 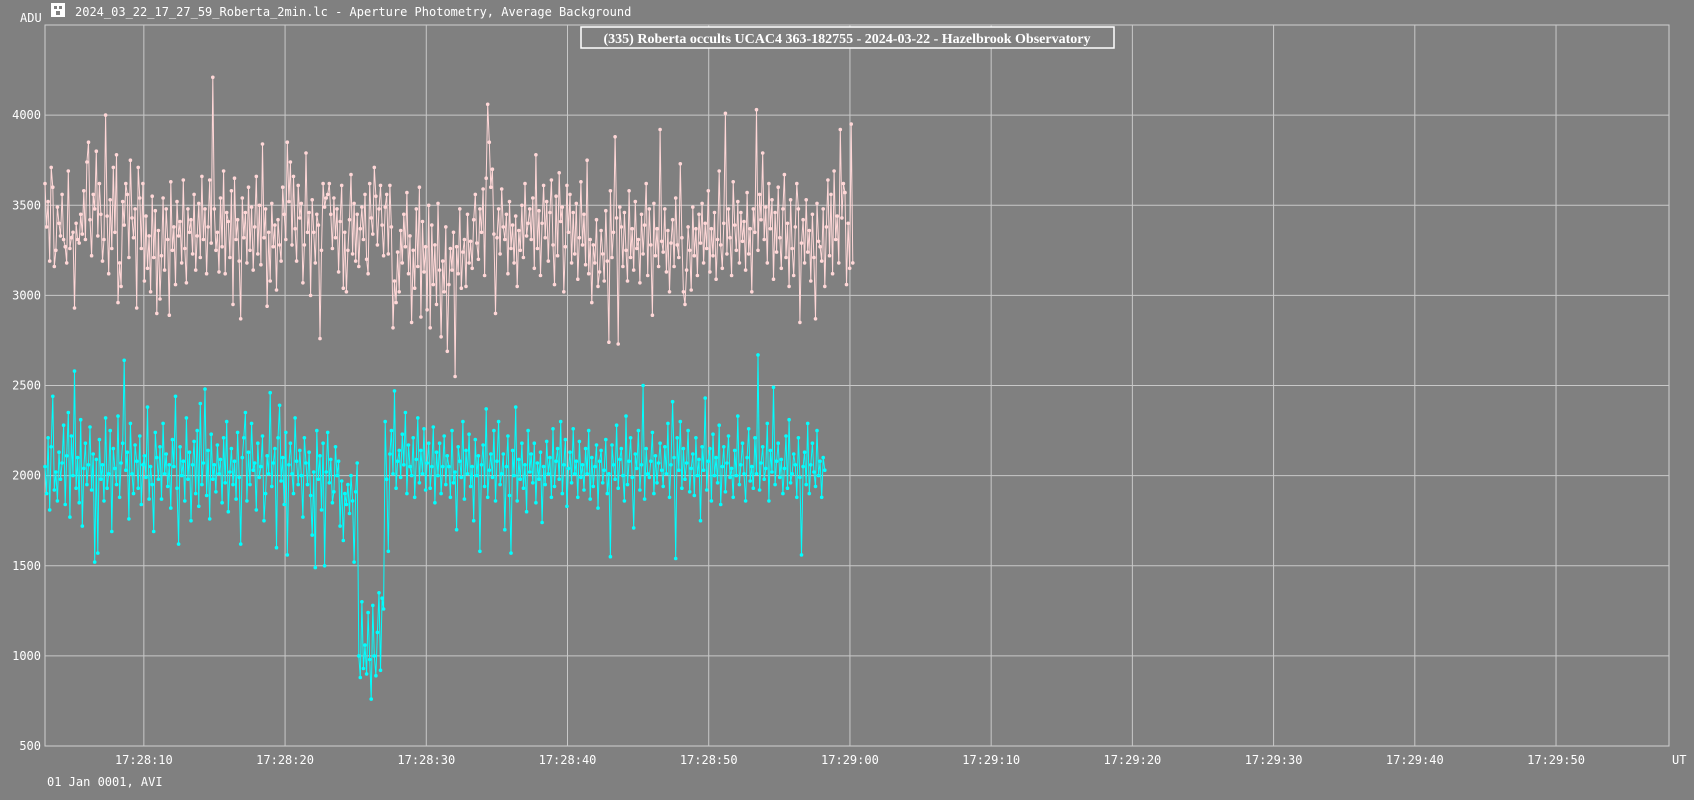 I want to click on x-tick-label: 17:28:50, so click(x=709, y=760).